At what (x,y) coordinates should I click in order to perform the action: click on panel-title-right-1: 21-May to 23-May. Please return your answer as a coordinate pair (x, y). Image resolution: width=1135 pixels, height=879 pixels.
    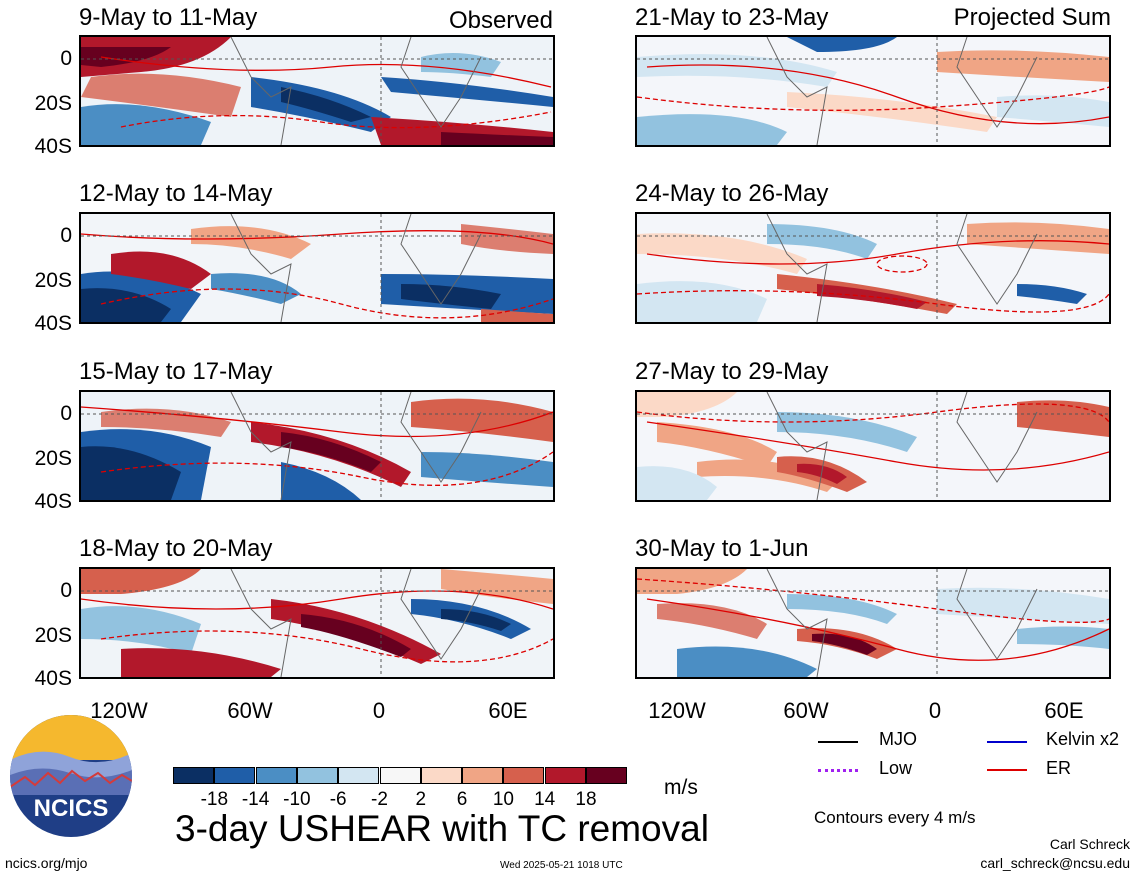
    Looking at the image, I should click on (732, 17).